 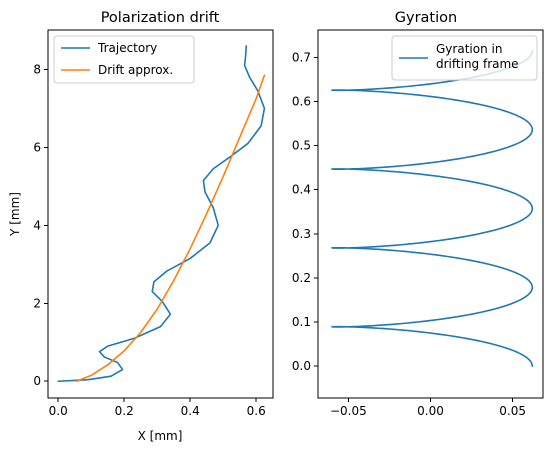 I want to click on legend-label-trajectory: Trajectory, so click(x=127, y=48).